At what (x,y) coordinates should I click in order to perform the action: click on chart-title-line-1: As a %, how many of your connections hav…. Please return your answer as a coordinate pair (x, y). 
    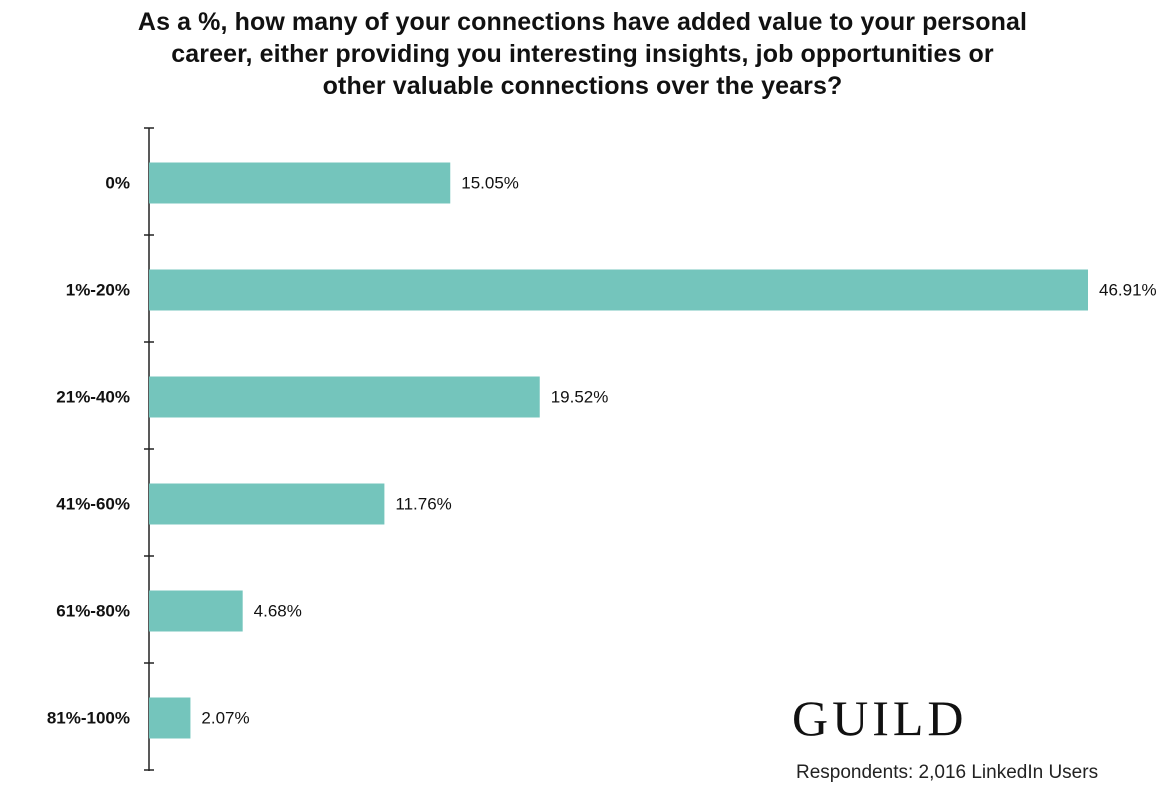
    Looking at the image, I should click on (582, 22).